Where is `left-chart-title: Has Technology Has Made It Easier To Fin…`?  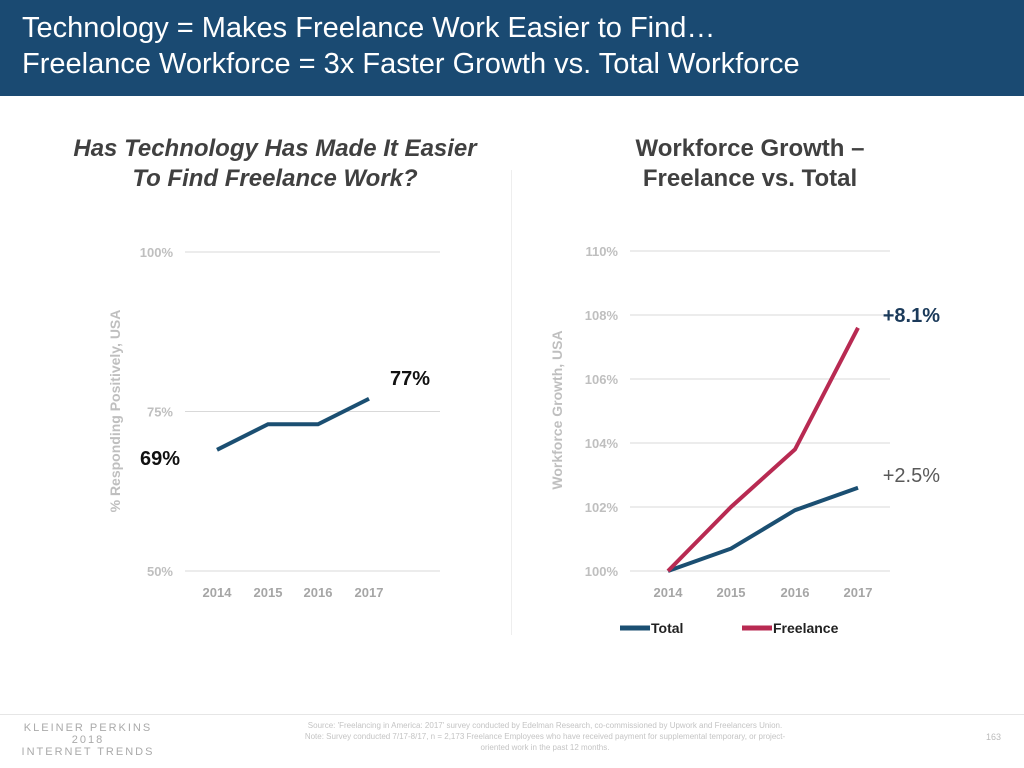 left-chart-title: Has Technology Has Made It Easier To Fin… is located at coordinates (275, 163).